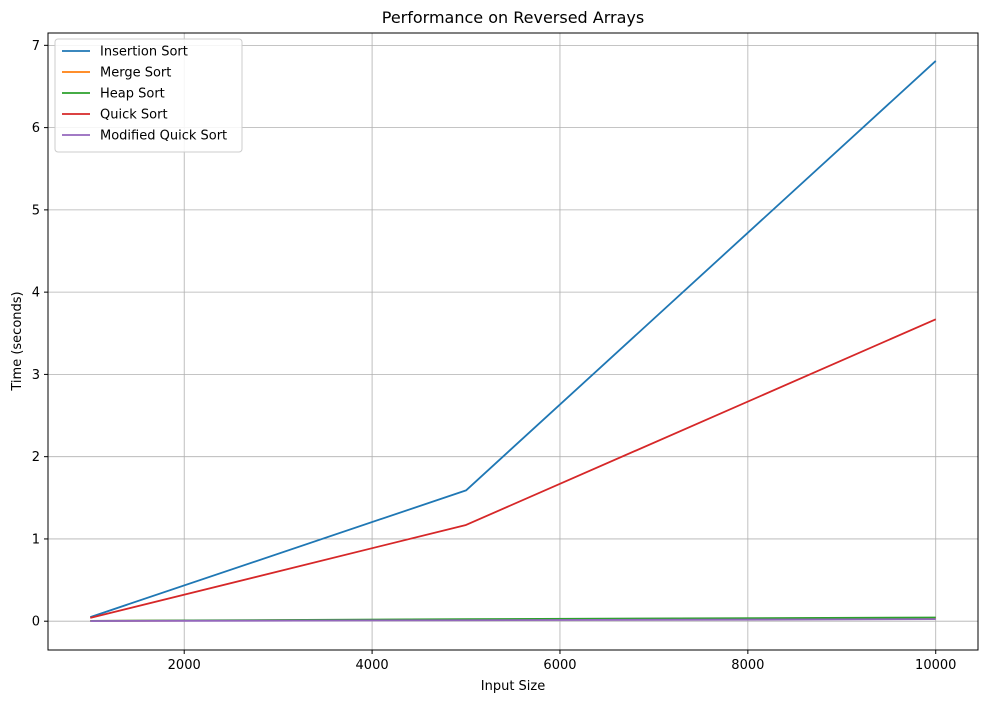  I want to click on y-tick-label: 4, so click(36, 293).